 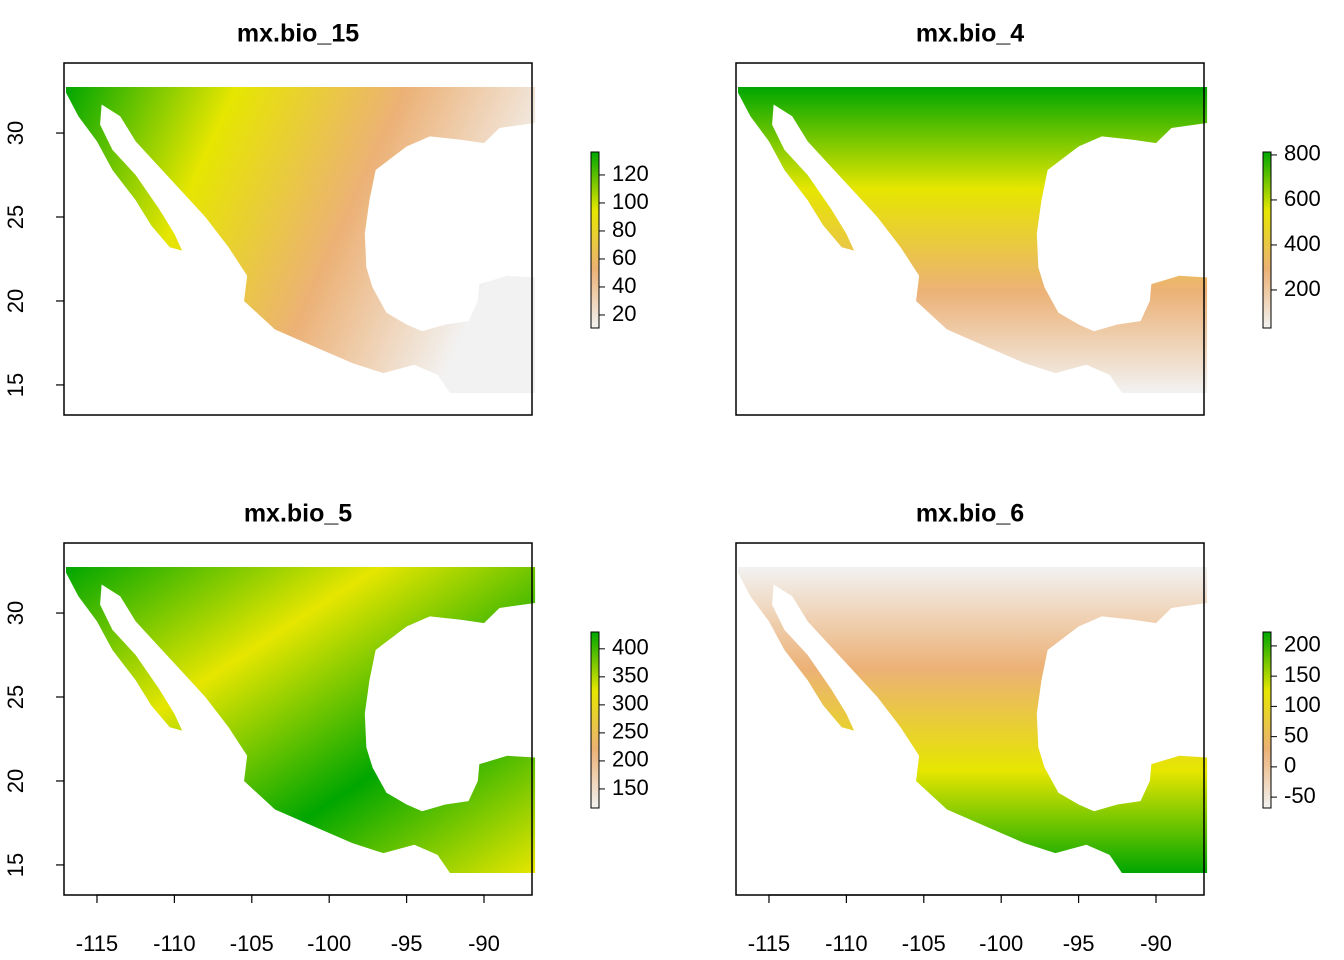 I want to click on colorbar-label: 0, so click(x=1290, y=765).